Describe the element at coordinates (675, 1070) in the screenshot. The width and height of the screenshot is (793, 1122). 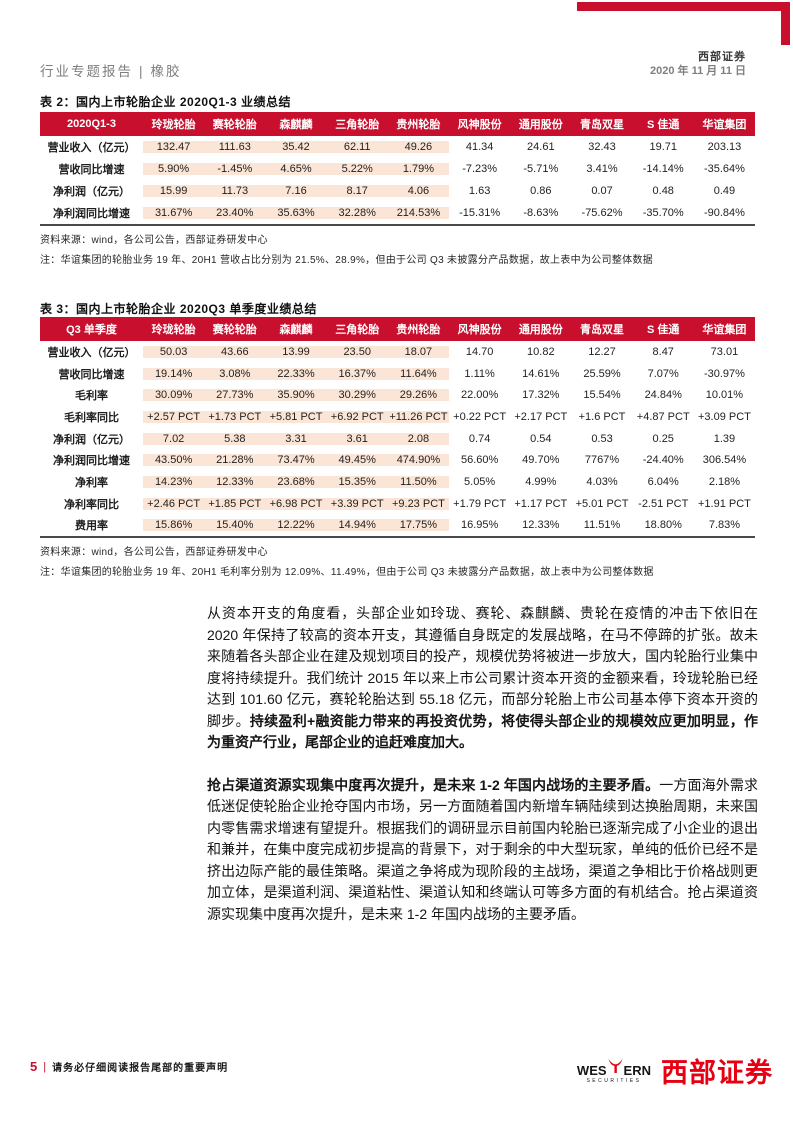
I see `footer-logo: WES ERN SECURITIES 西部证券` at that location.